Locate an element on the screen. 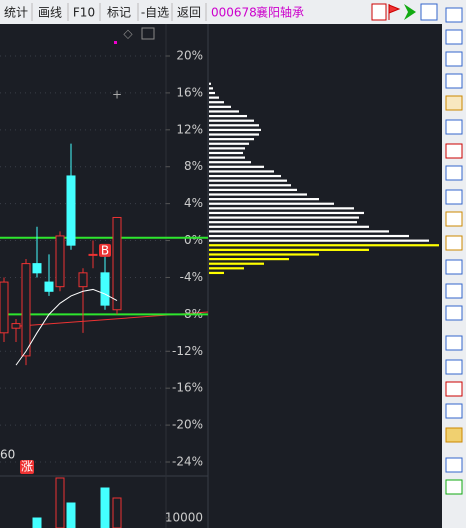 This screenshot has width=466, height=528. y-tick-label: 0% is located at coordinates (193, 240).